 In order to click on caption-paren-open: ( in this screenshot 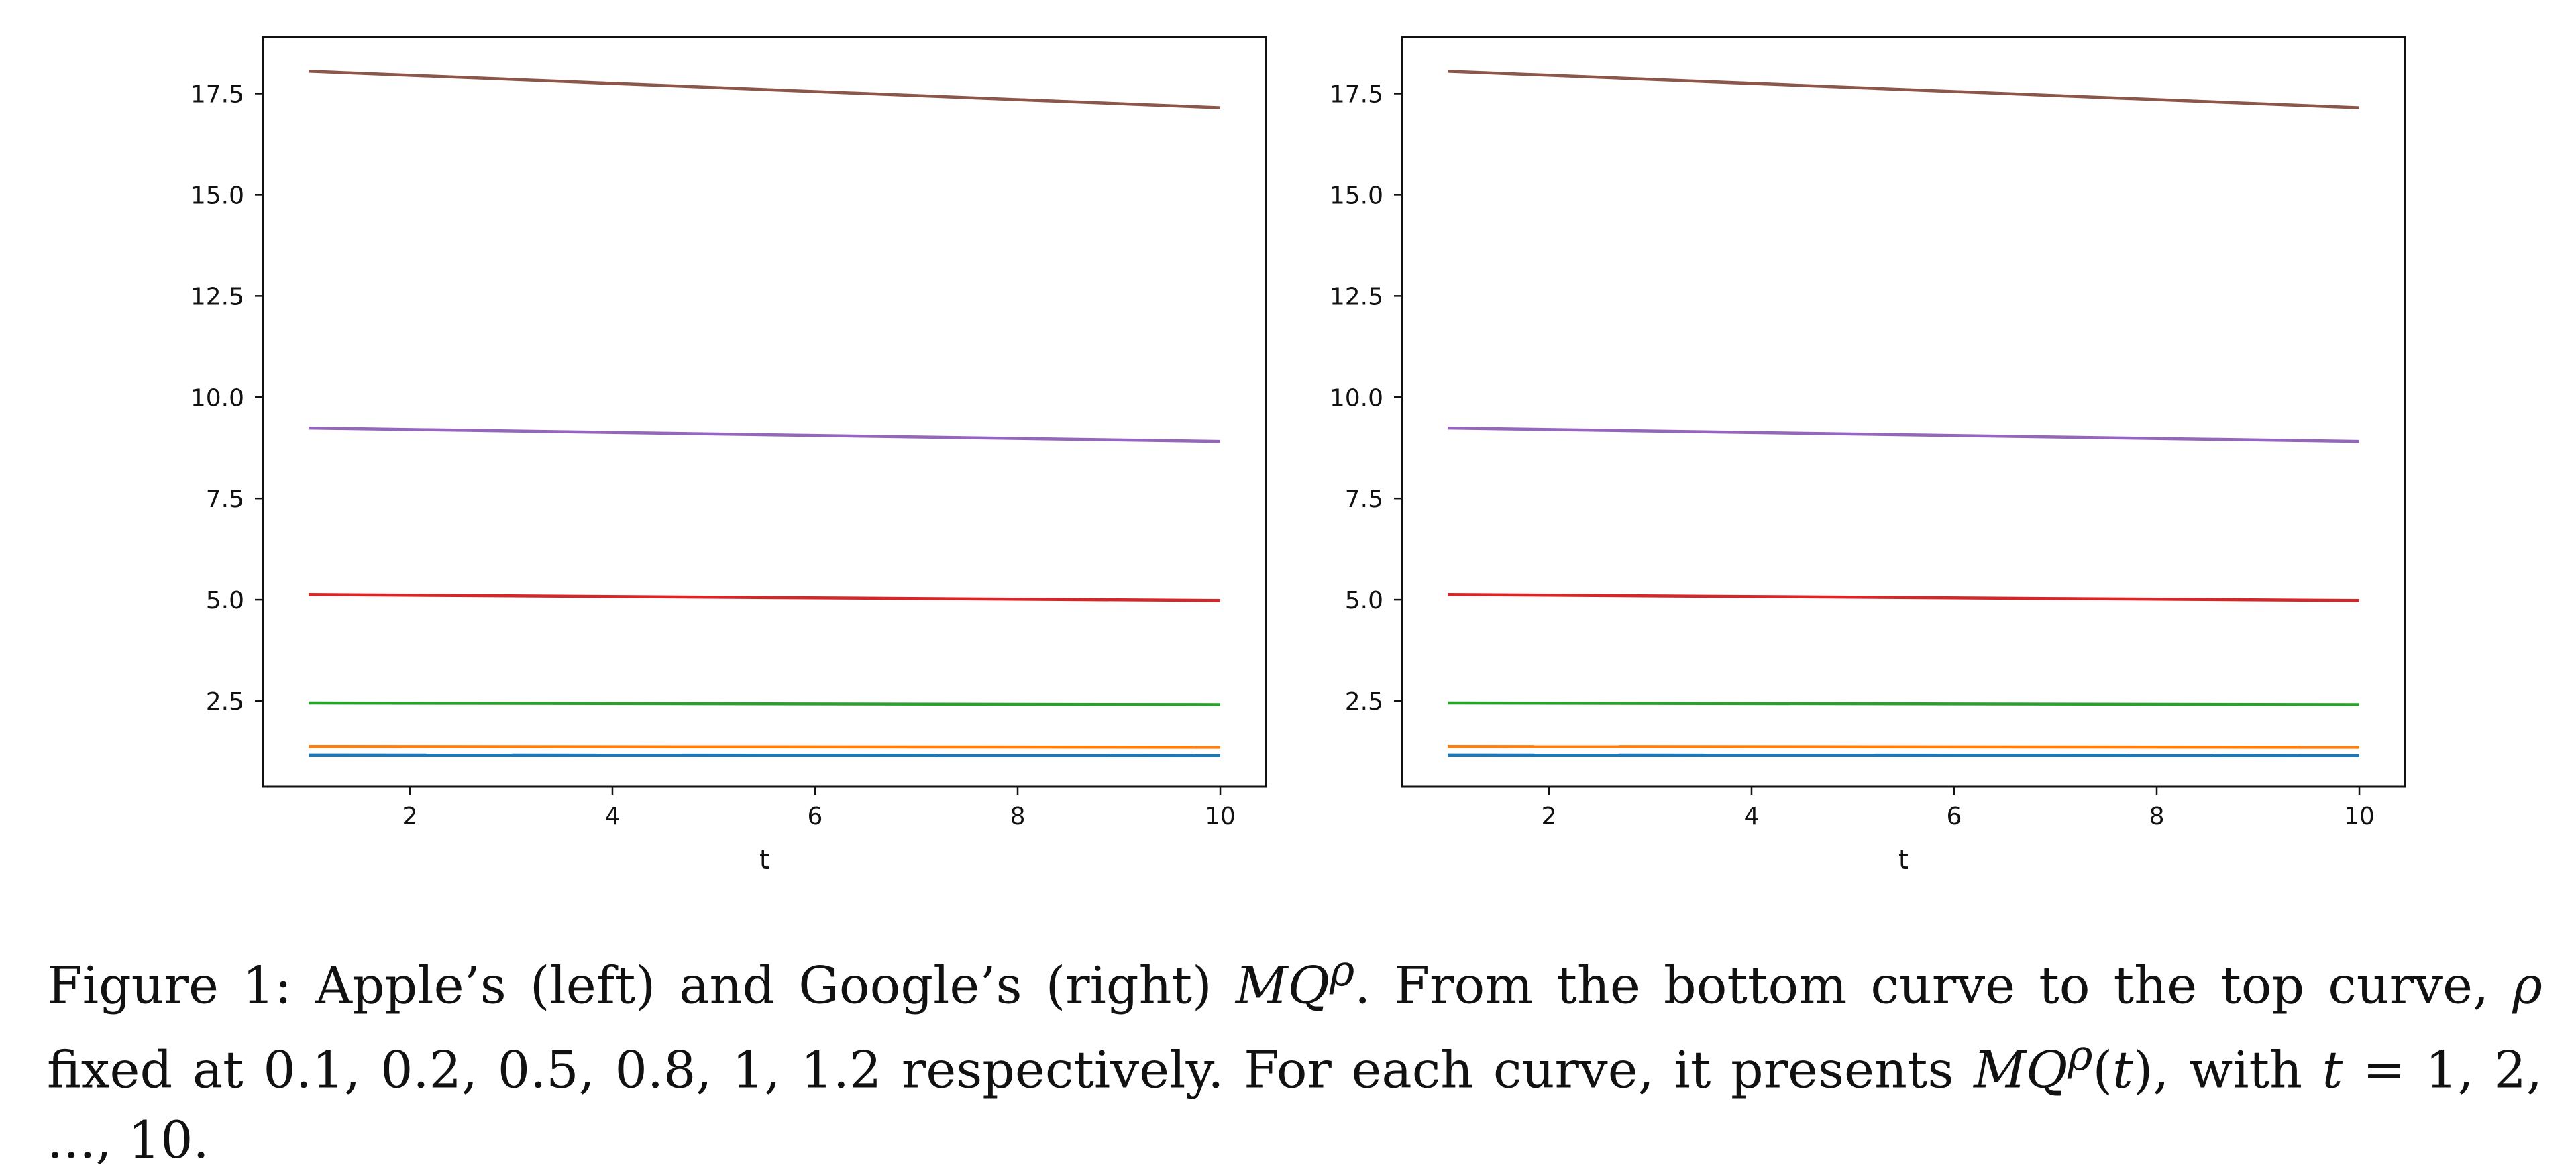, I will do `click(2102, 1070)`.